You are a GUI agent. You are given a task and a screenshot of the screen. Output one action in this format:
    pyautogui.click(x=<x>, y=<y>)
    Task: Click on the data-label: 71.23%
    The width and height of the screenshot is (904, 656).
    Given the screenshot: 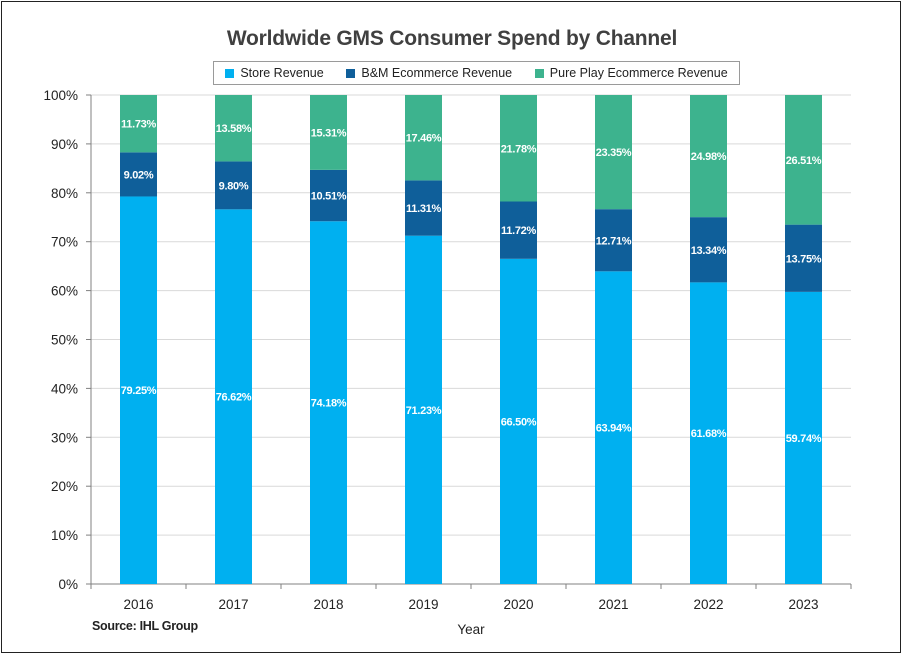 What is the action you would take?
    pyautogui.click(x=424, y=411)
    